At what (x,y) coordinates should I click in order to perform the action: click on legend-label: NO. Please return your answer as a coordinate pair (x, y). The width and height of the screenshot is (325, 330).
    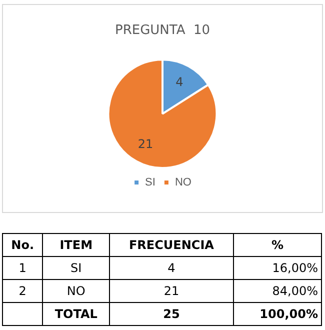
    Looking at the image, I should click on (183, 182).